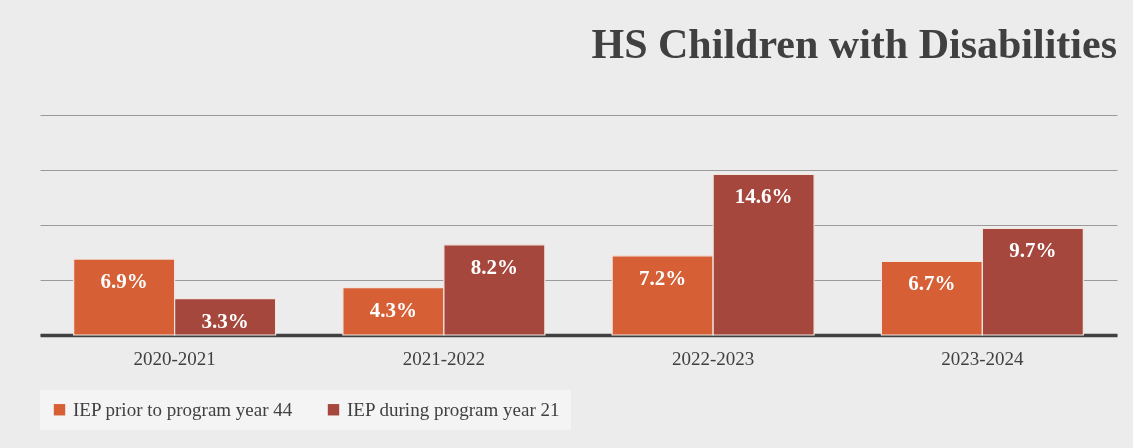  I want to click on x-tick-label: 2021-2022, so click(444, 358).